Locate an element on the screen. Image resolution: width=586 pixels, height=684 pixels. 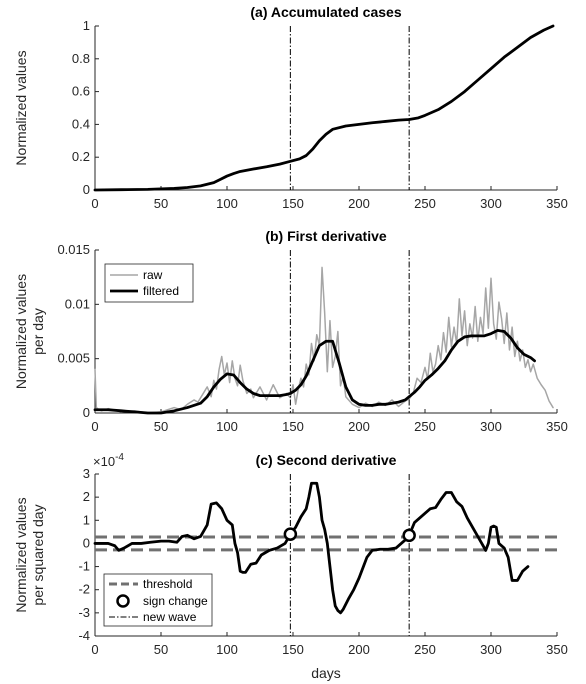
y-tick-label: 0.005 is located at coordinates (73, 358).